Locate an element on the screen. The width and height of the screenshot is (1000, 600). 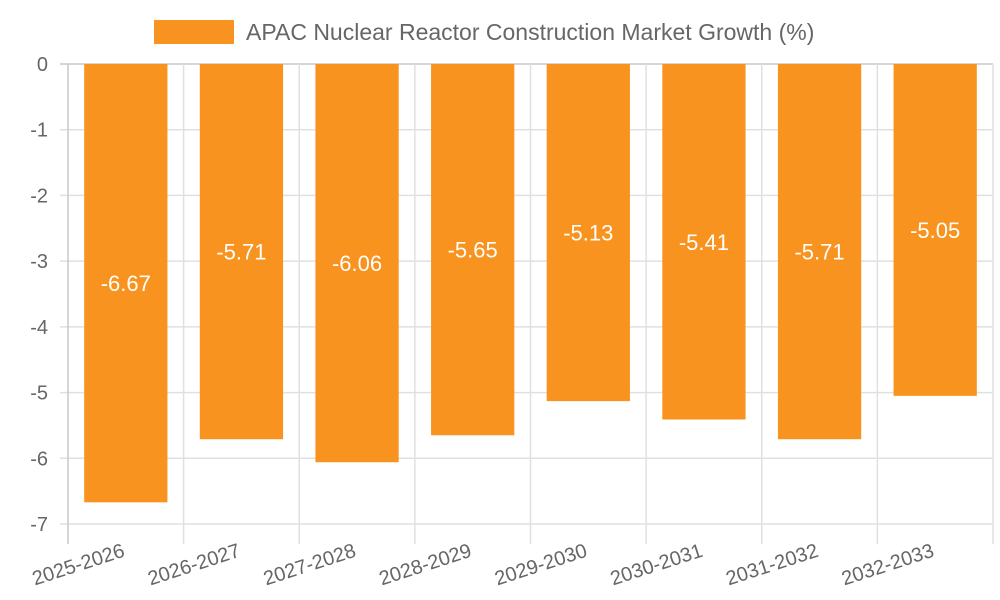
y-tick-label: -5 is located at coordinates (39, 394).